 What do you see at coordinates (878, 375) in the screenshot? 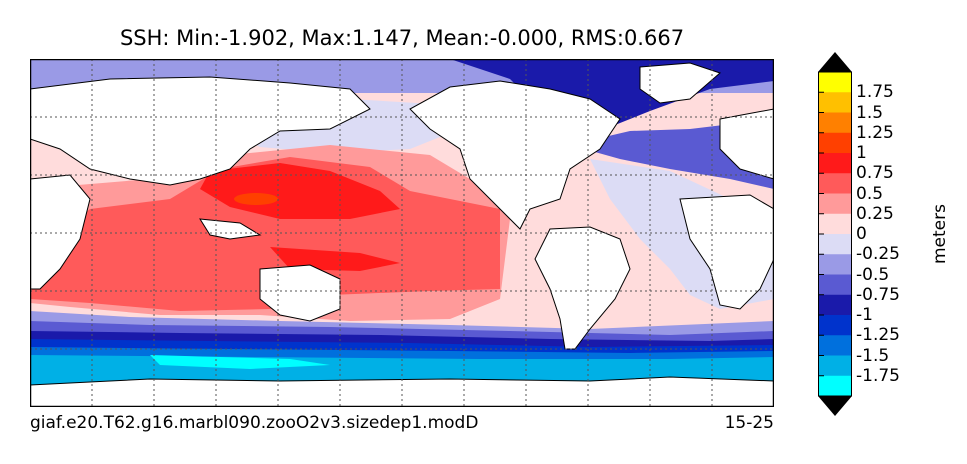
I see `colorbar-label: -1.75` at bounding box center [878, 375].